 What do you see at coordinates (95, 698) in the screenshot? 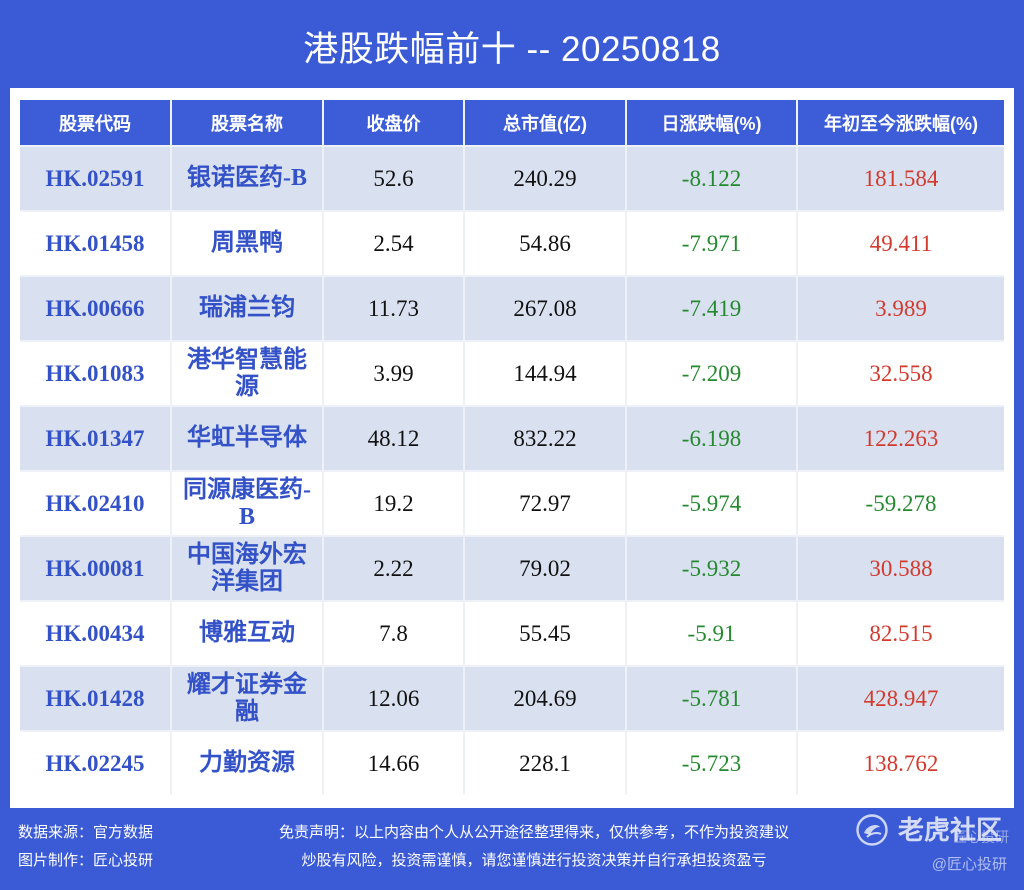
I see `stock-code-cell: HK.01428` at bounding box center [95, 698].